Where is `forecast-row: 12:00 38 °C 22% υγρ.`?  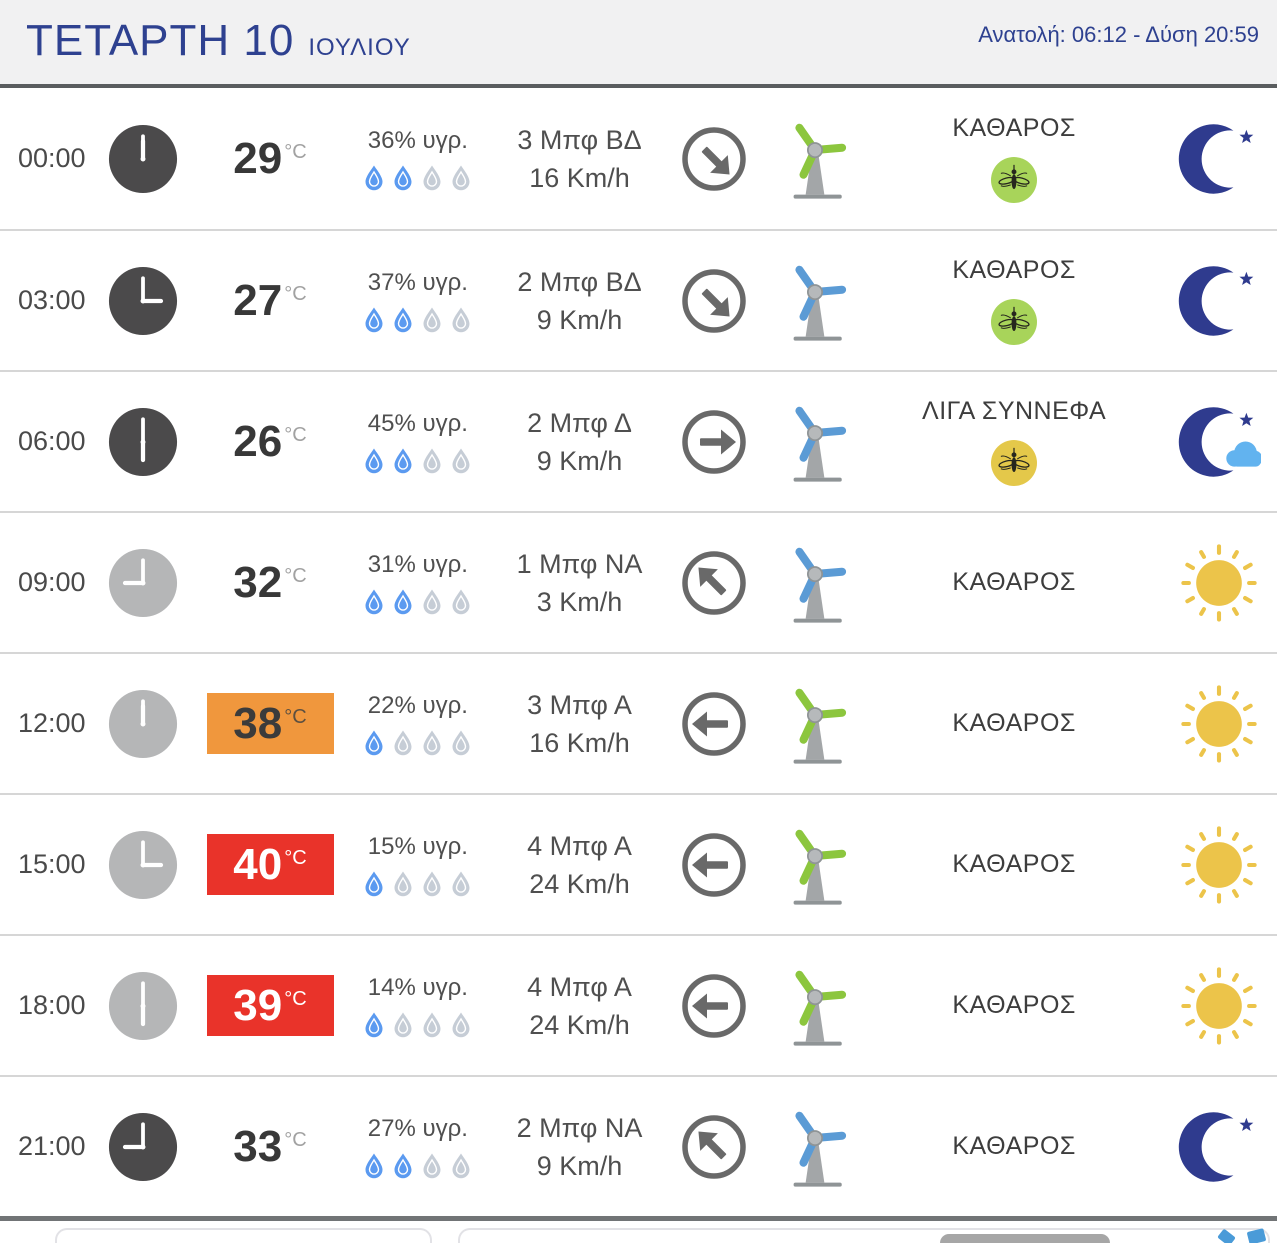
forecast-row: 12:00 38 °C 22% υγρ. is located at coordinates (638, 722).